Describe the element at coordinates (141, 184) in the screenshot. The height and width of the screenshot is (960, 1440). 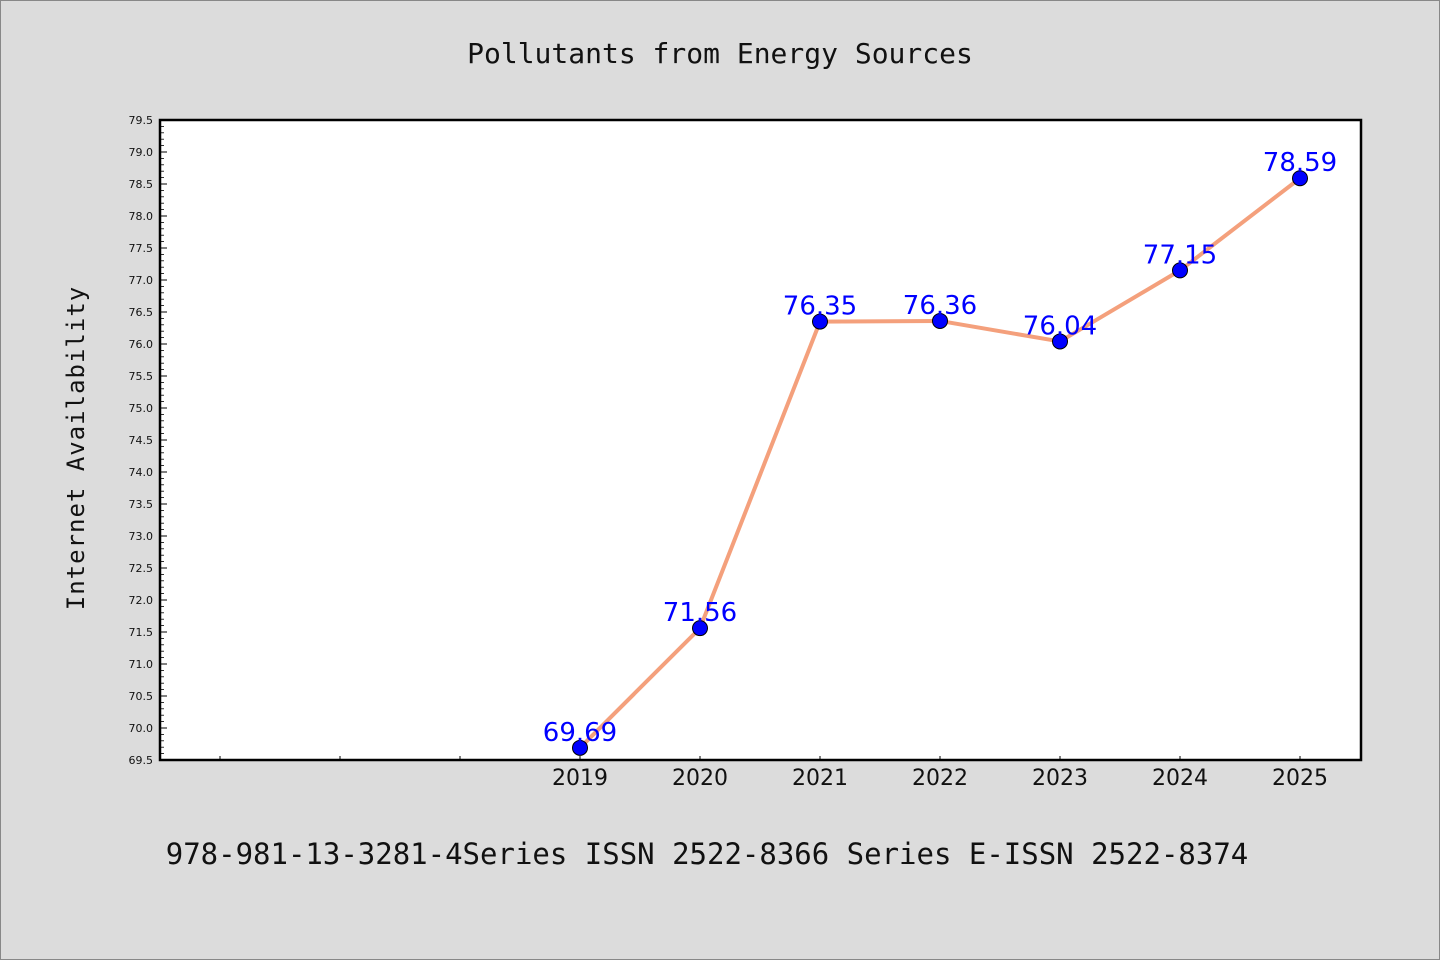
I see `y-tick-label: 78.5` at that location.